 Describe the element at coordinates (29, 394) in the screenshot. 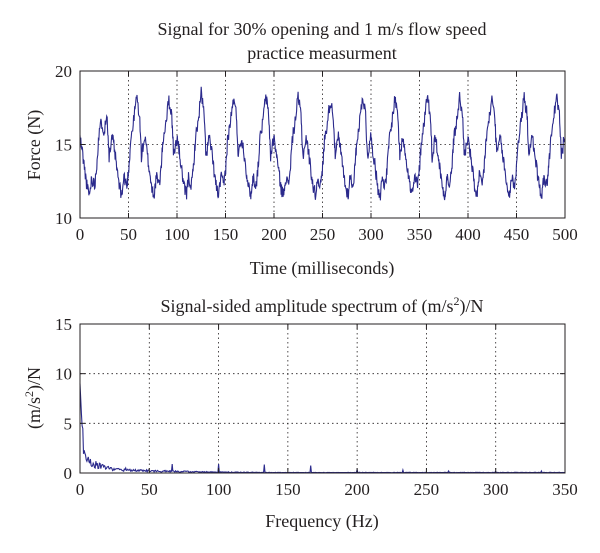

I see `chart2-ylabel-sup: 2` at that location.